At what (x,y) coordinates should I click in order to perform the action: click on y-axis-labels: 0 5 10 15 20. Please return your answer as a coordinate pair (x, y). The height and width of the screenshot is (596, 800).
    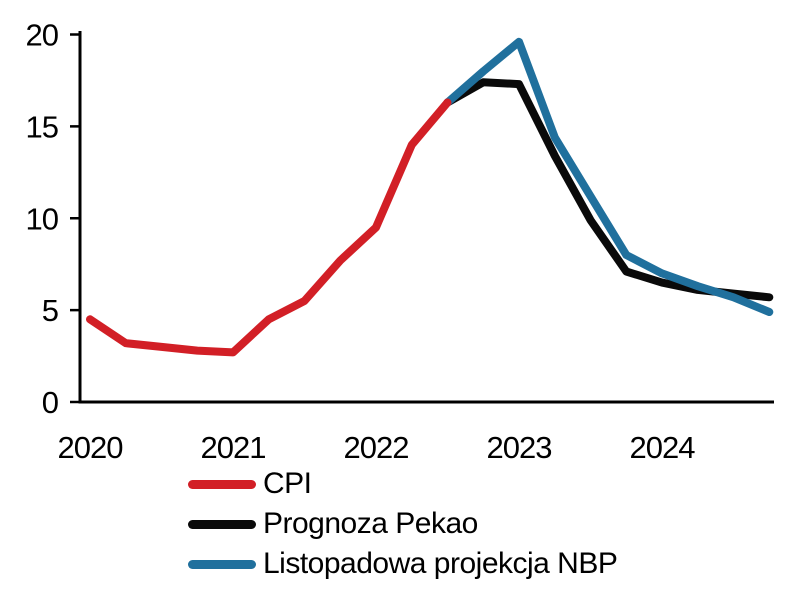
    Looking at the image, I should click on (43, 219).